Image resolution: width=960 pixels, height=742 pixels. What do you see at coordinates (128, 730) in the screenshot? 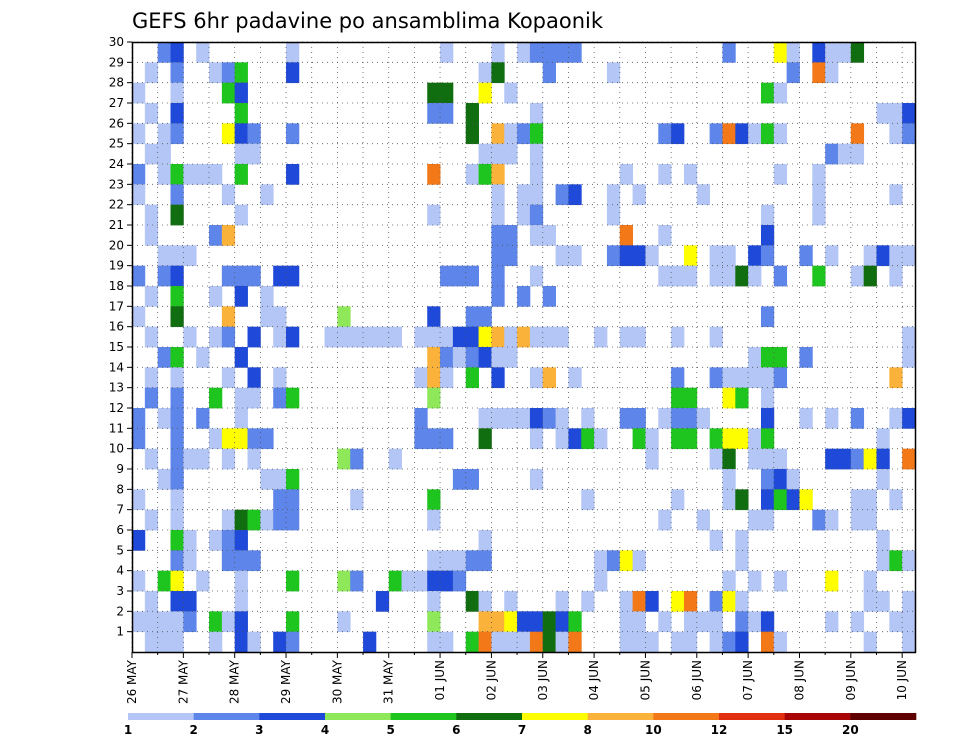
I see `colorbar-label: 1` at bounding box center [128, 730].